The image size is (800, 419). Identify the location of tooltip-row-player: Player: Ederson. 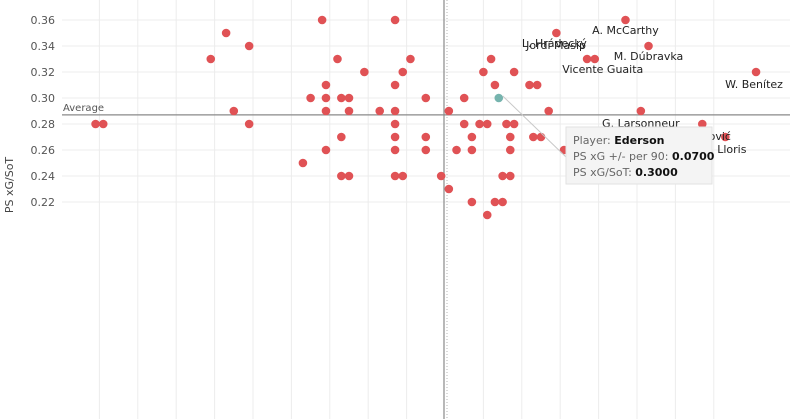
(618, 140).